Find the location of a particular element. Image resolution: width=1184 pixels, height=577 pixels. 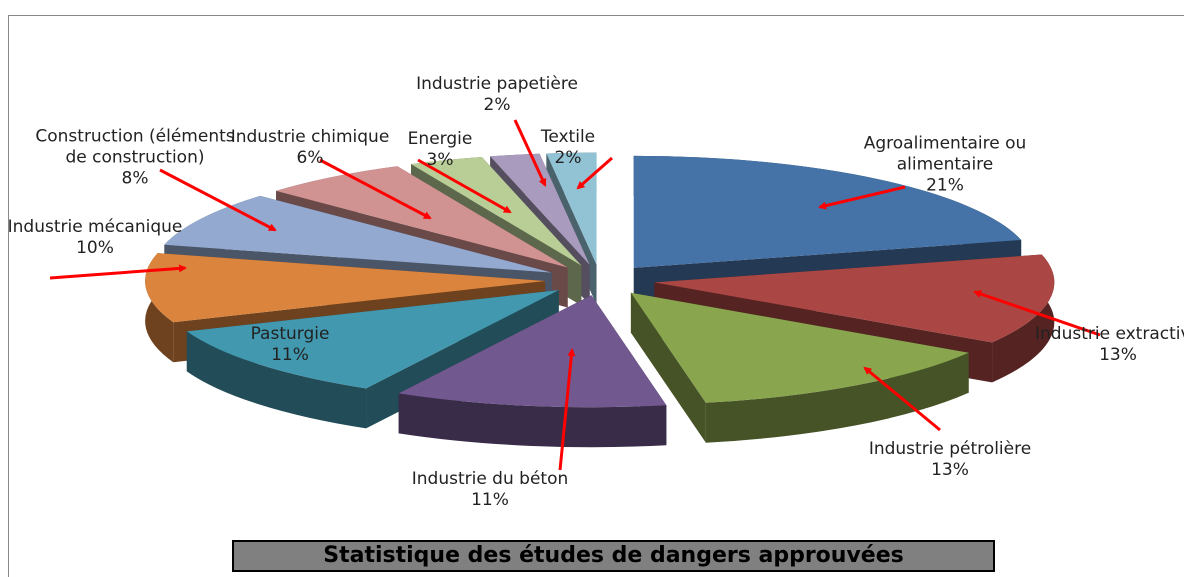

slice-label: Pasturgie 11% is located at coordinates (290, 345).